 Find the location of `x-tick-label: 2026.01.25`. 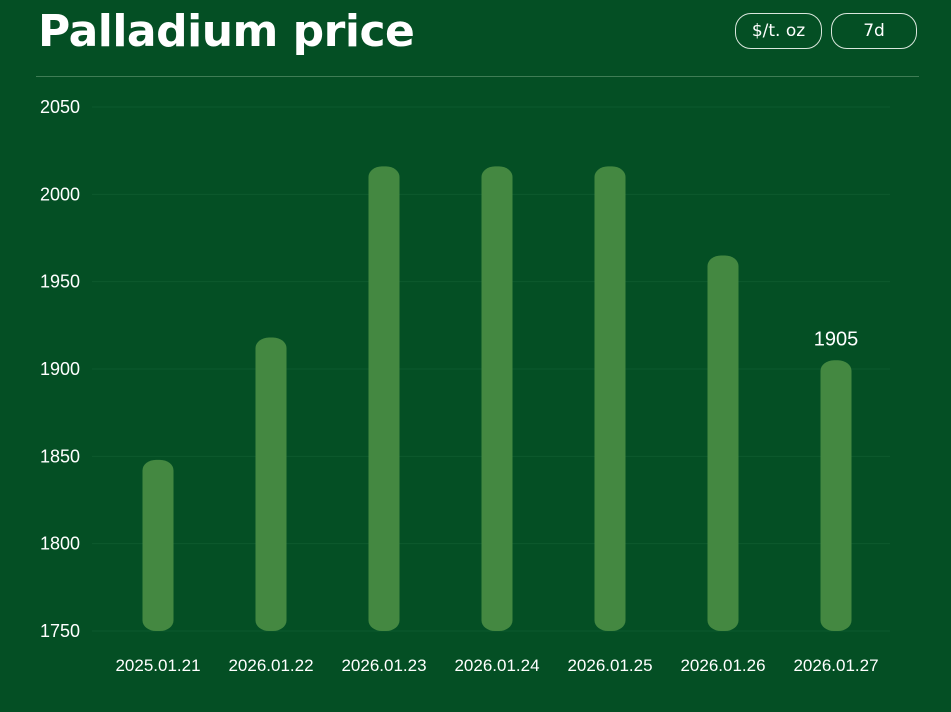

x-tick-label: 2026.01.25 is located at coordinates (609, 665).